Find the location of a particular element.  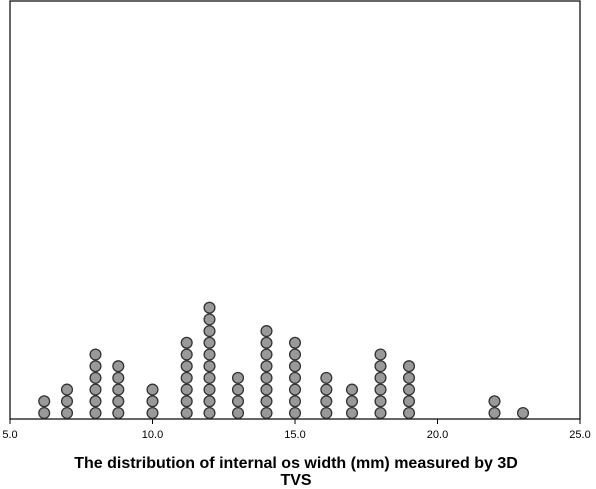

x-tick-label: 5.0 is located at coordinates (9, 435).